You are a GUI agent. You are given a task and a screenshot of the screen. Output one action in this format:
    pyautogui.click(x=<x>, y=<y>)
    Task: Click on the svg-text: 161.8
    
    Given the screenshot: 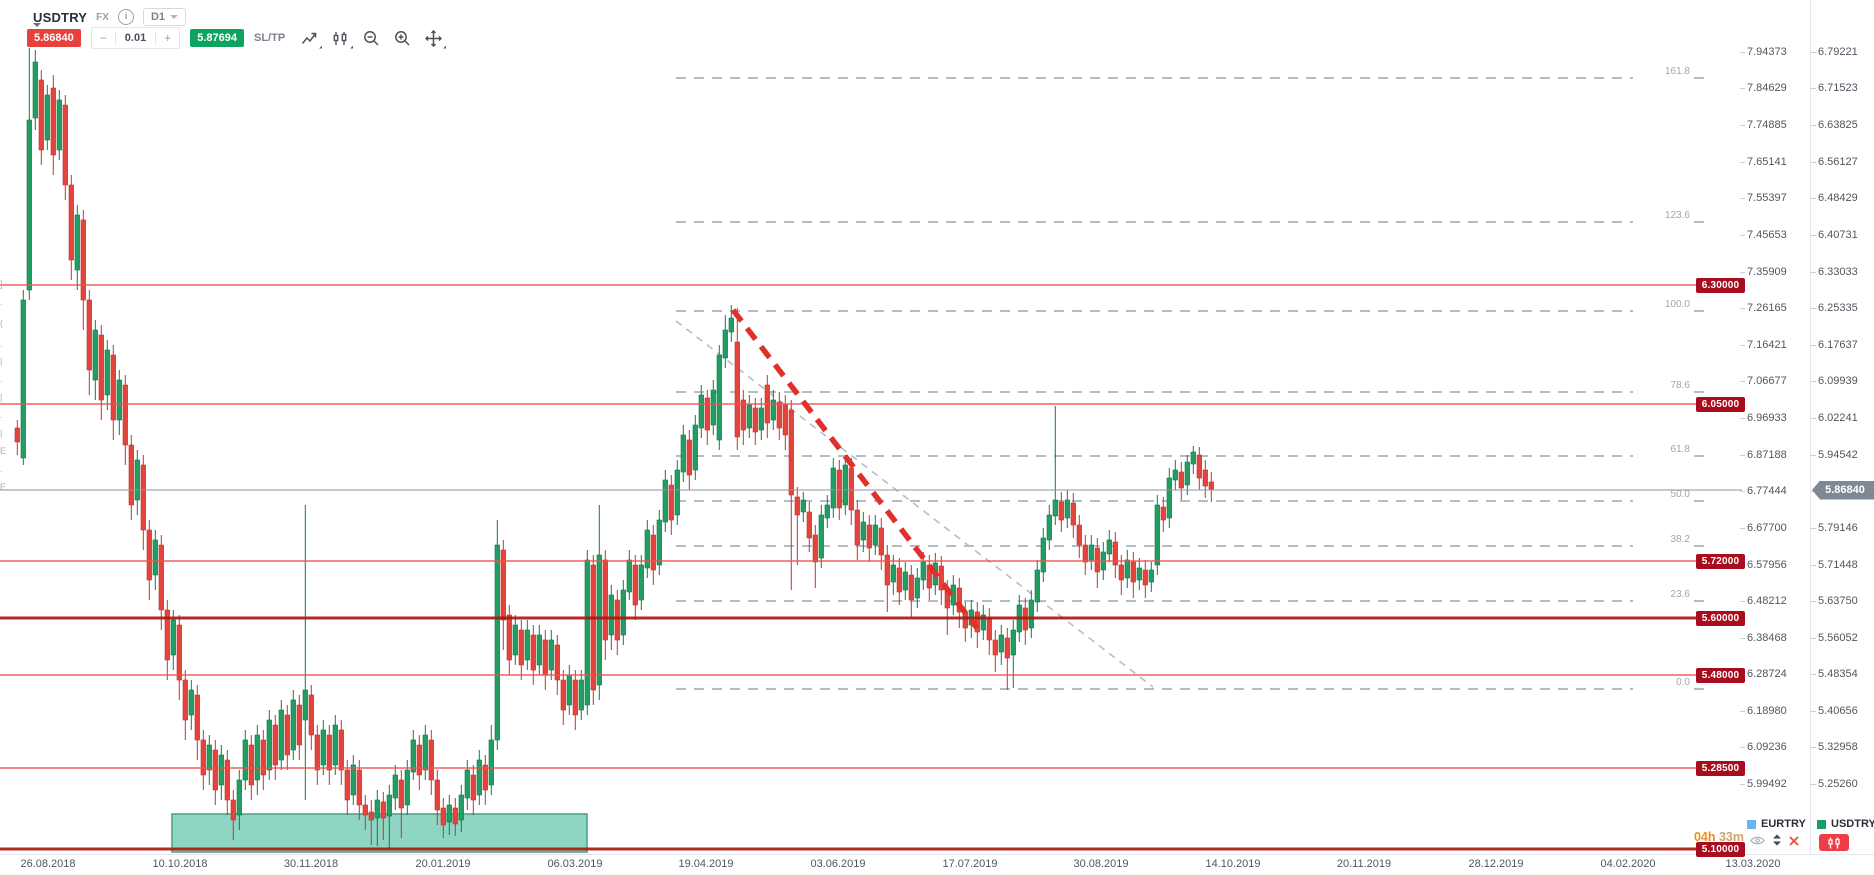 What is the action you would take?
    pyautogui.click(x=1677, y=71)
    